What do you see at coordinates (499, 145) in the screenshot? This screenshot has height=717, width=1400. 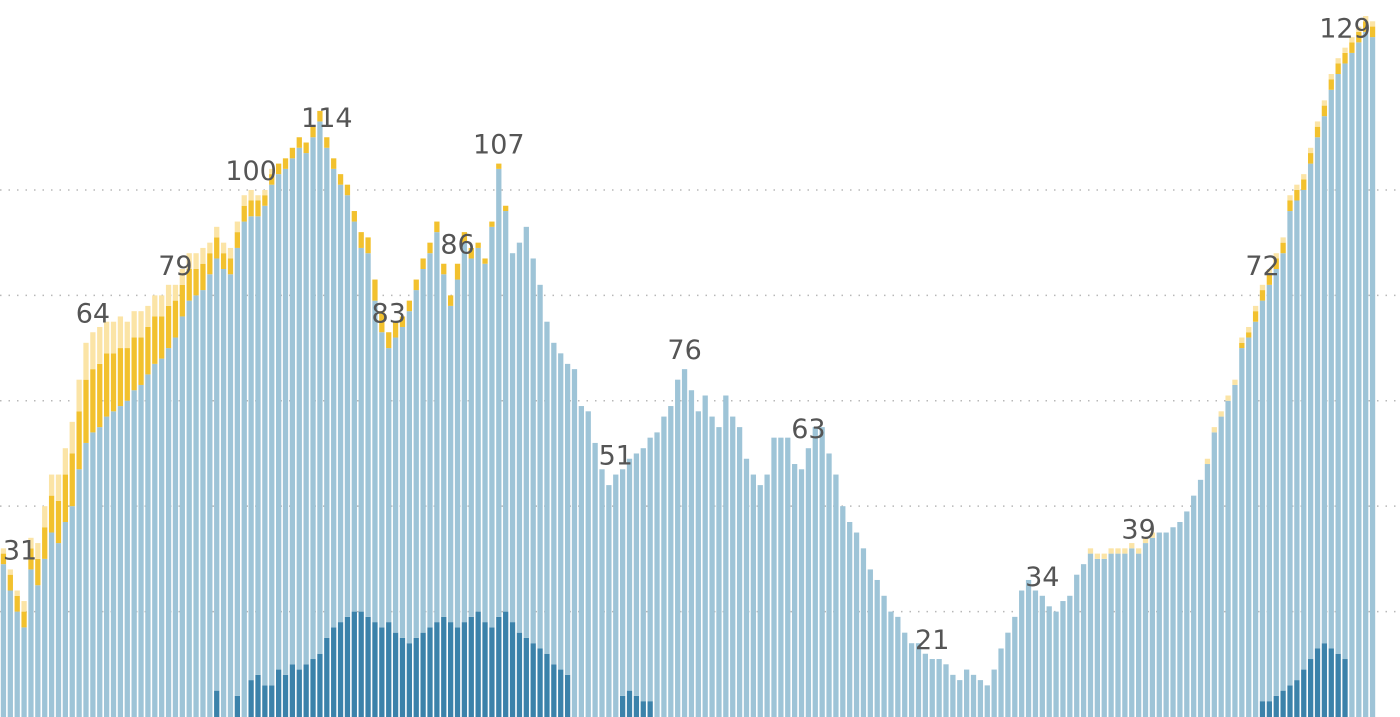 I see `peak-label-107: 107` at bounding box center [499, 145].